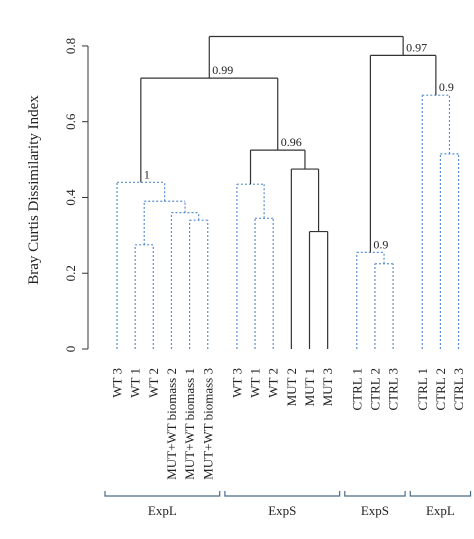 The width and height of the screenshot is (474, 539). What do you see at coordinates (327, 387) in the screenshot?
I see `leaf-label: MUT 3` at bounding box center [327, 387].